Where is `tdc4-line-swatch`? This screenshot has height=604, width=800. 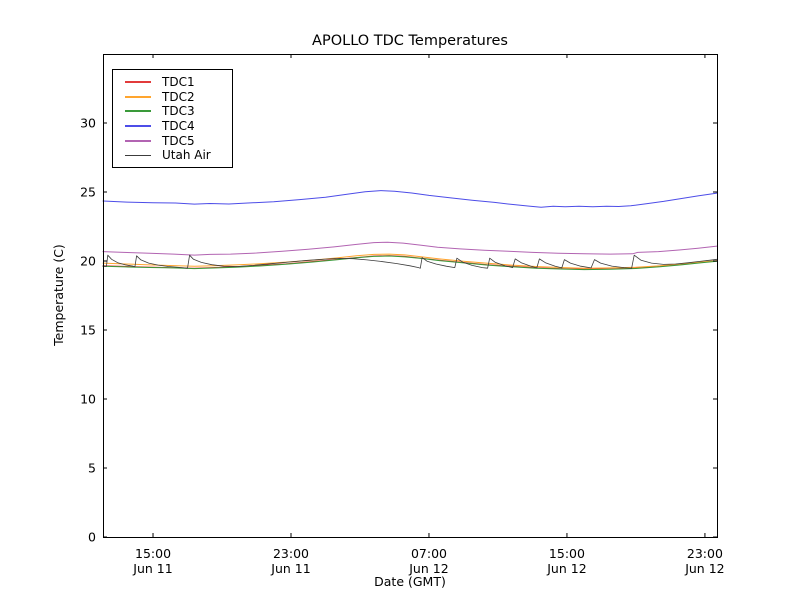
tdc4-line-swatch is located at coordinates (138, 126).